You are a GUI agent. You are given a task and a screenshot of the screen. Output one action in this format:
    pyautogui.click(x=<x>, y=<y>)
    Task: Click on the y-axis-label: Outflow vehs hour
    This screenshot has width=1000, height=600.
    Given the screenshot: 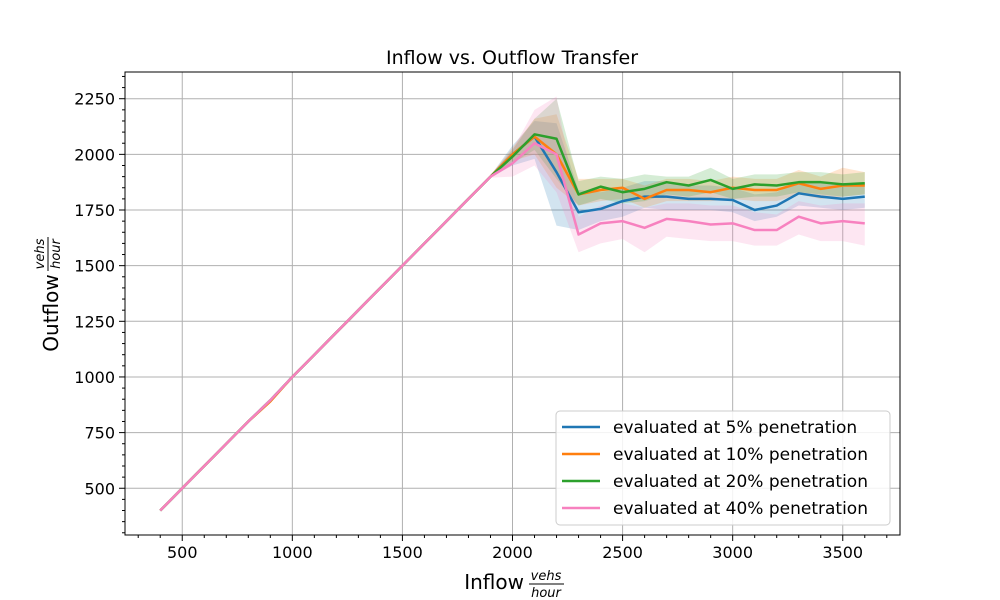 What is the action you would take?
    pyautogui.click(x=48, y=294)
    